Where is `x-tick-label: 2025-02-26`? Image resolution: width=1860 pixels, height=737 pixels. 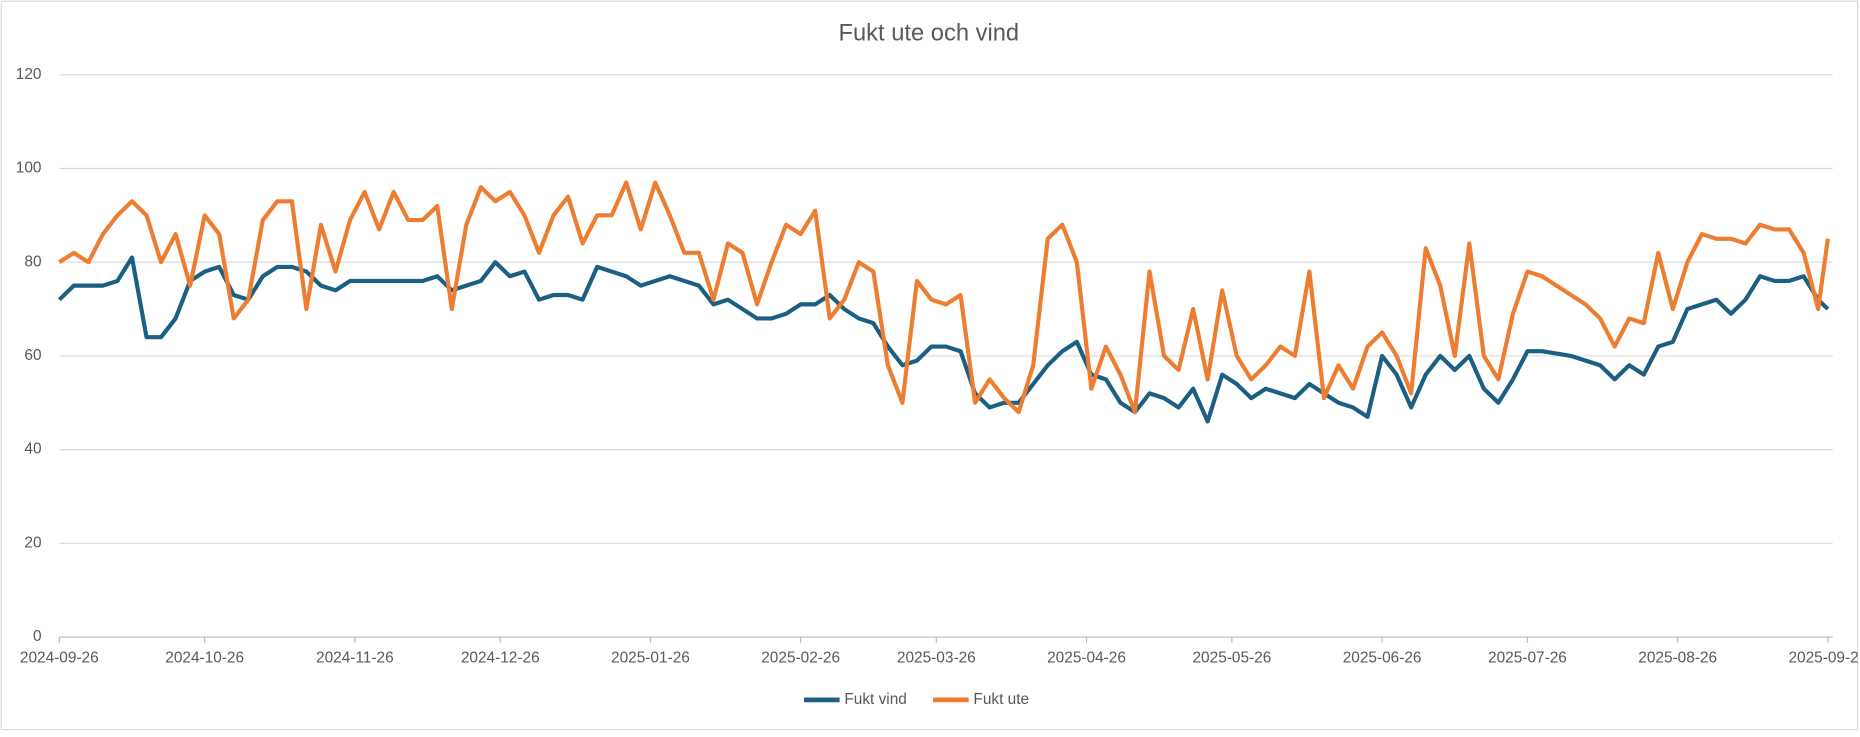
x-tick-label: 2025-02-26 is located at coordinates (800, 657).